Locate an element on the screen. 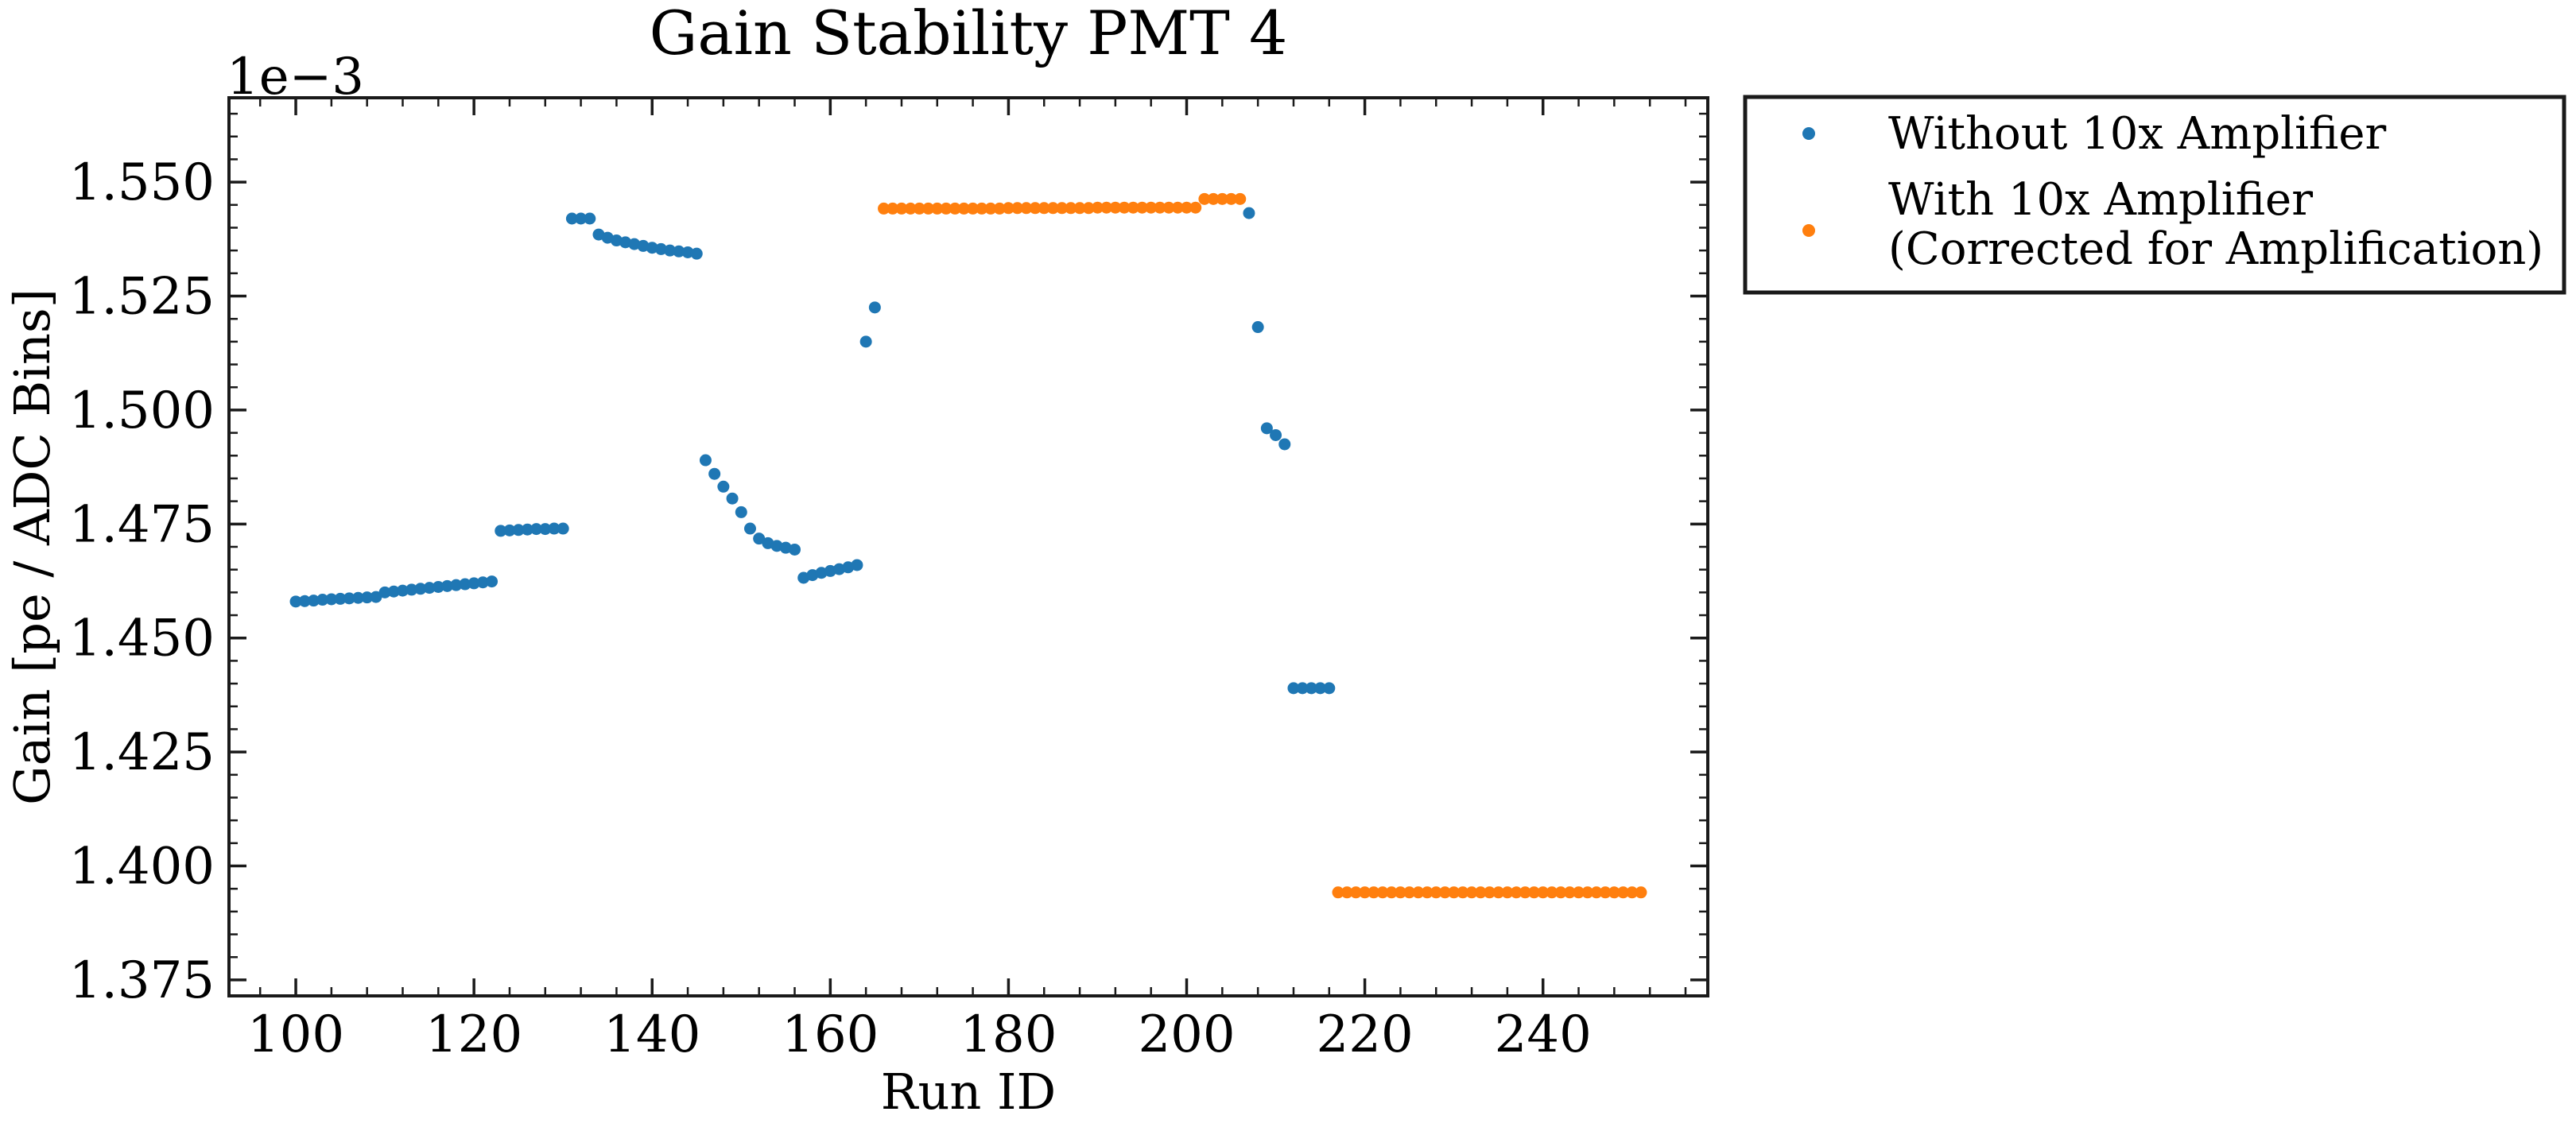 The image size is (2576, 1131). y-tick-label: 1.475 is located at coordinates (142, 524).